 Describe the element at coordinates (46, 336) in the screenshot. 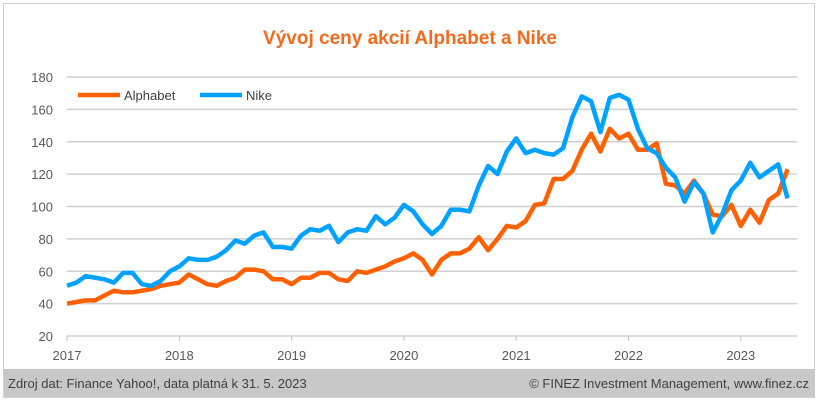

I see `y-tick-label: 20` at that location.